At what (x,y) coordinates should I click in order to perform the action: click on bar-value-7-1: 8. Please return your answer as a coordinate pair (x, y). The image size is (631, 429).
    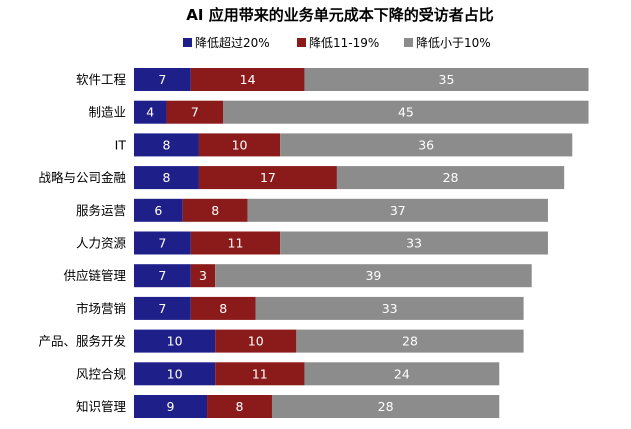
    Looking at the image, I should click on (223, 308).